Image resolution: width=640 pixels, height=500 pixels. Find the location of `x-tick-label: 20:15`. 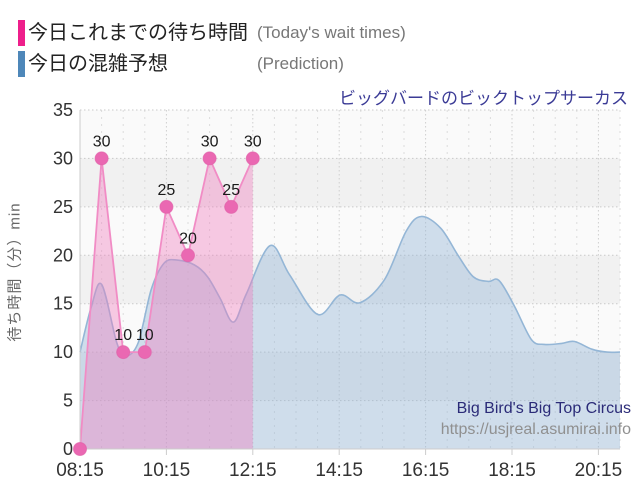

x-tick-label: 20:15 is located at coordinates (599, 470).